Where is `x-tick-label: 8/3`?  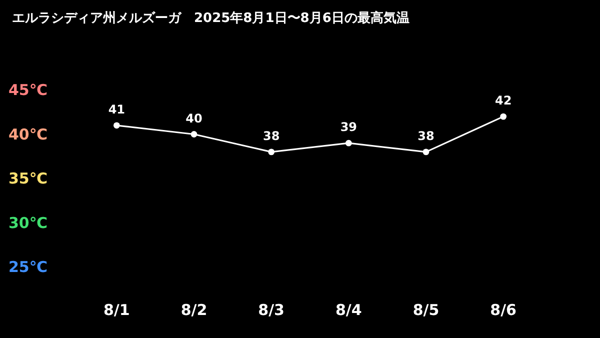 x-tick-label: 8/3 is located at coordinates (271, 310).